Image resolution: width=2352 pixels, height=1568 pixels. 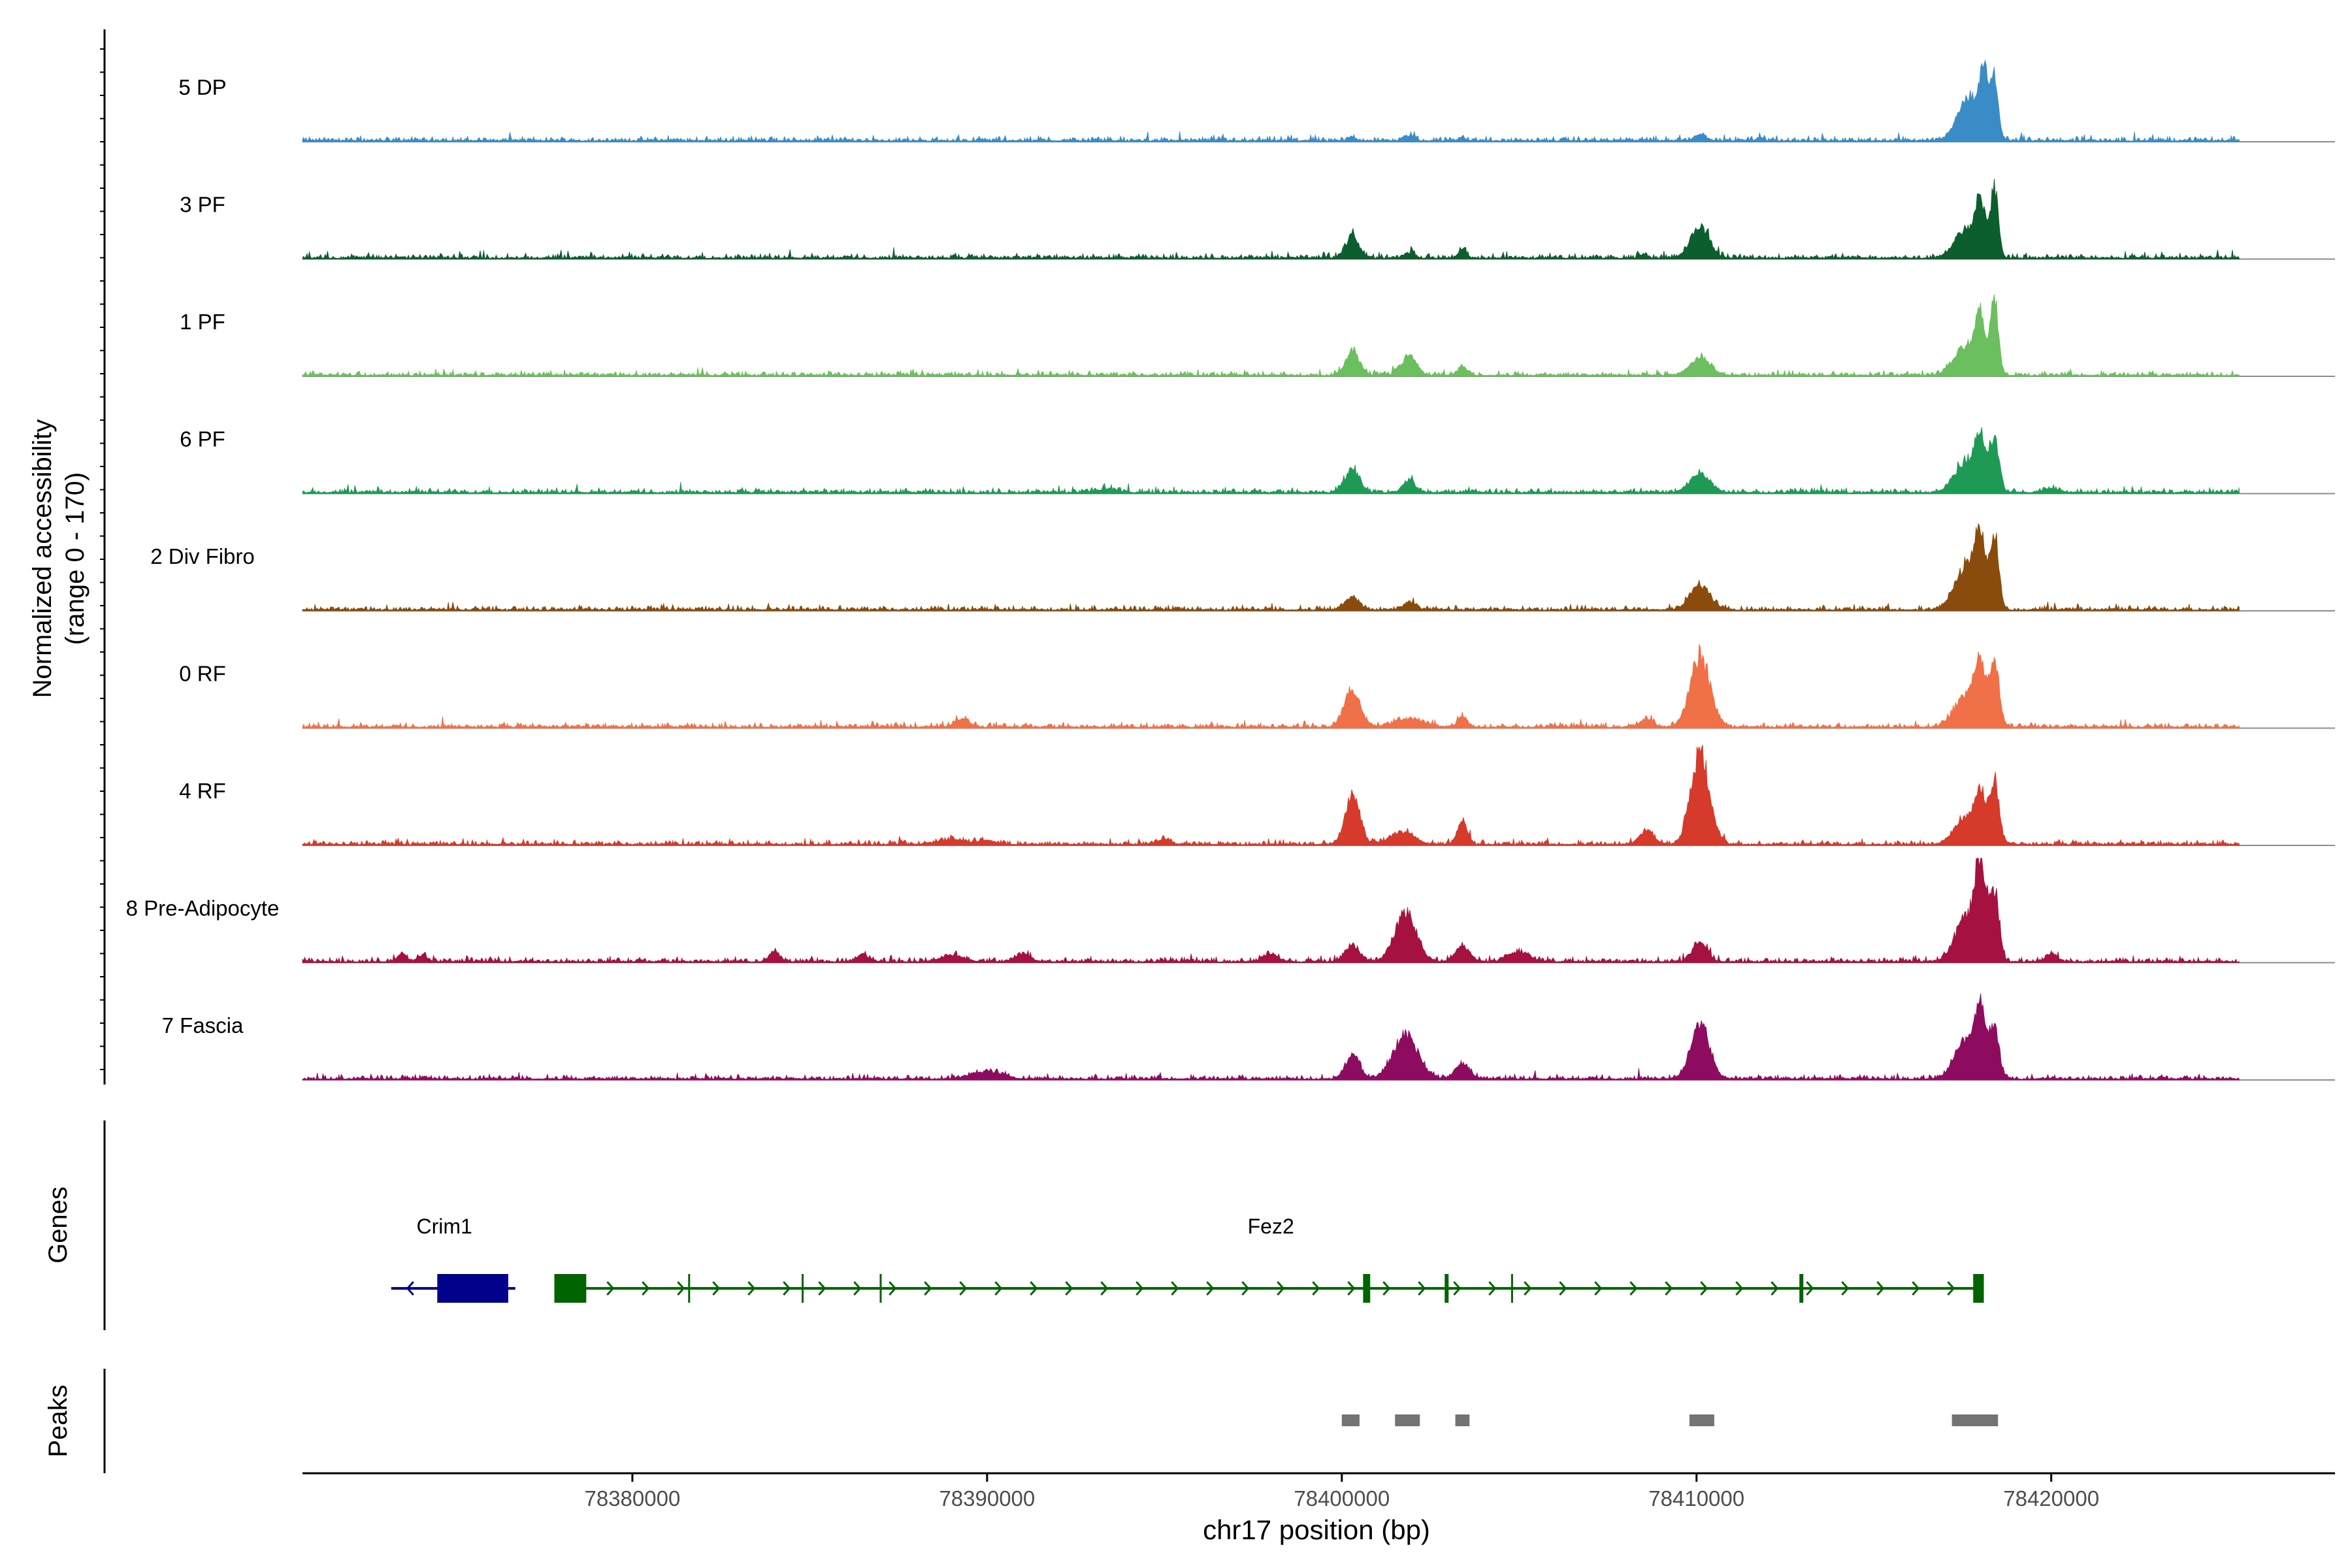 I want to click on track-label: 8 Pre-Adipocyte, so click(x=203, y=908).